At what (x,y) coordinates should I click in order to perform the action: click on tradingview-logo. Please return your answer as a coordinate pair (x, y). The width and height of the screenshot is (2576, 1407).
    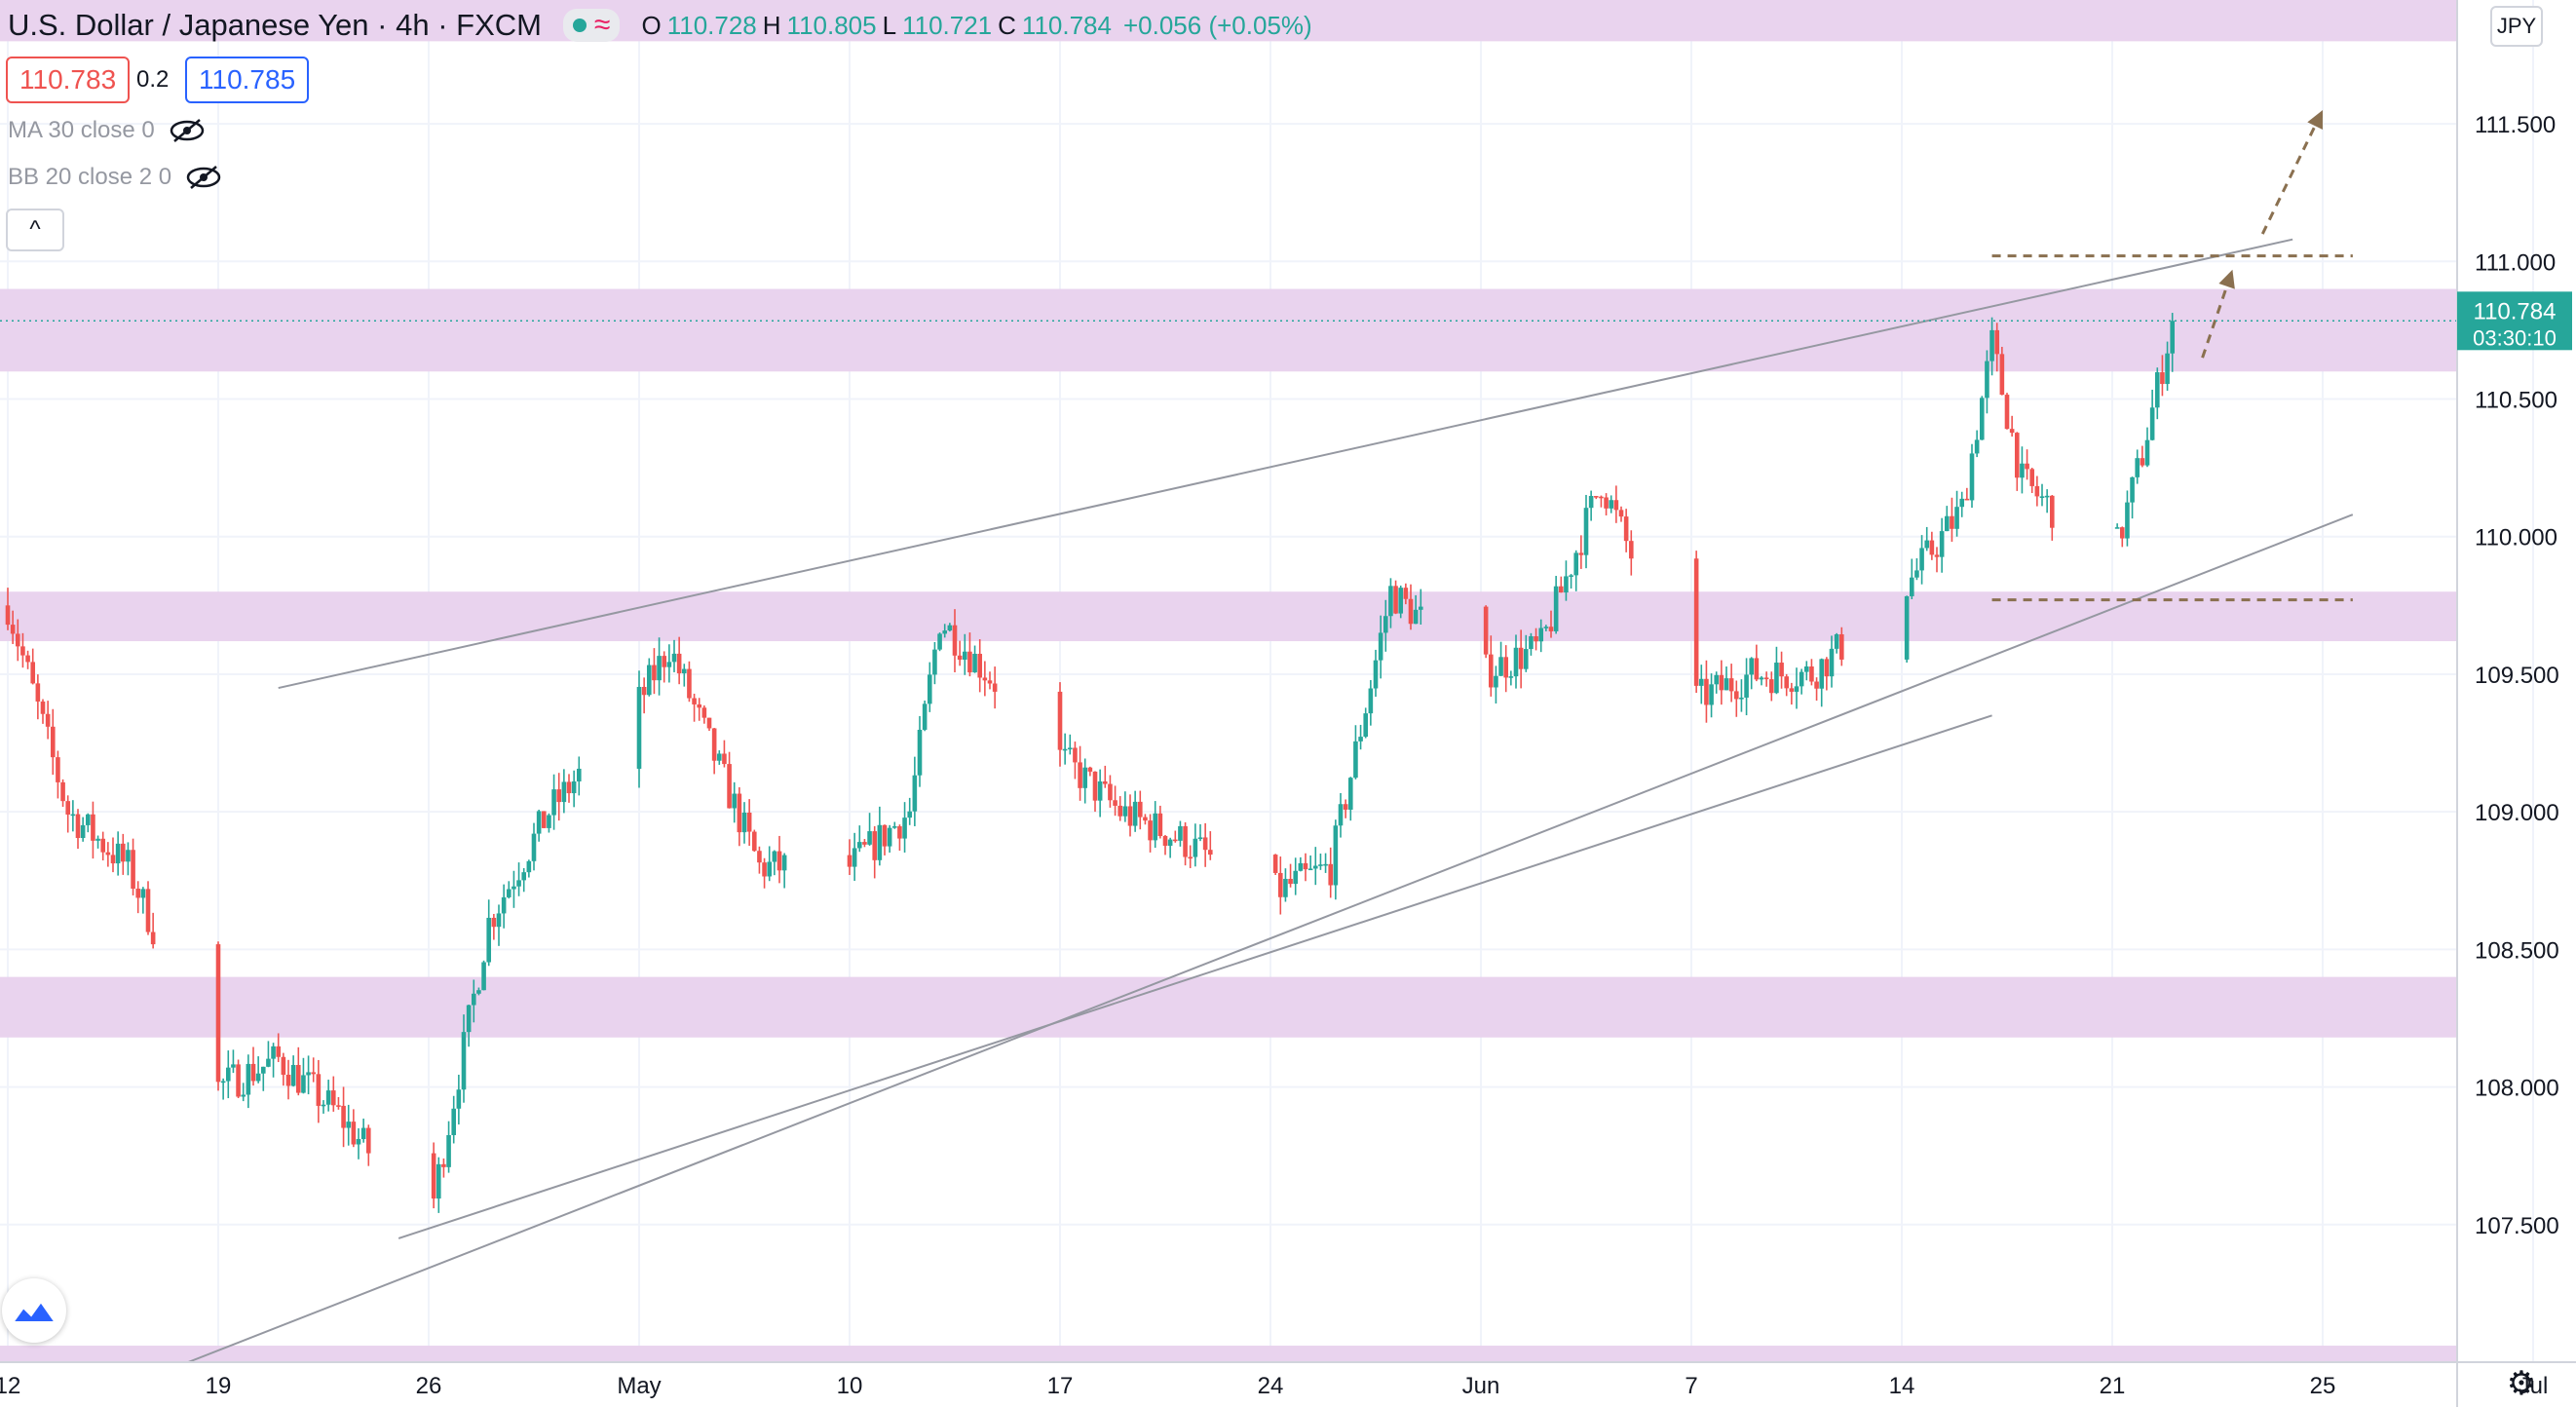
    Looking at the image, I should click on (34, 1310).